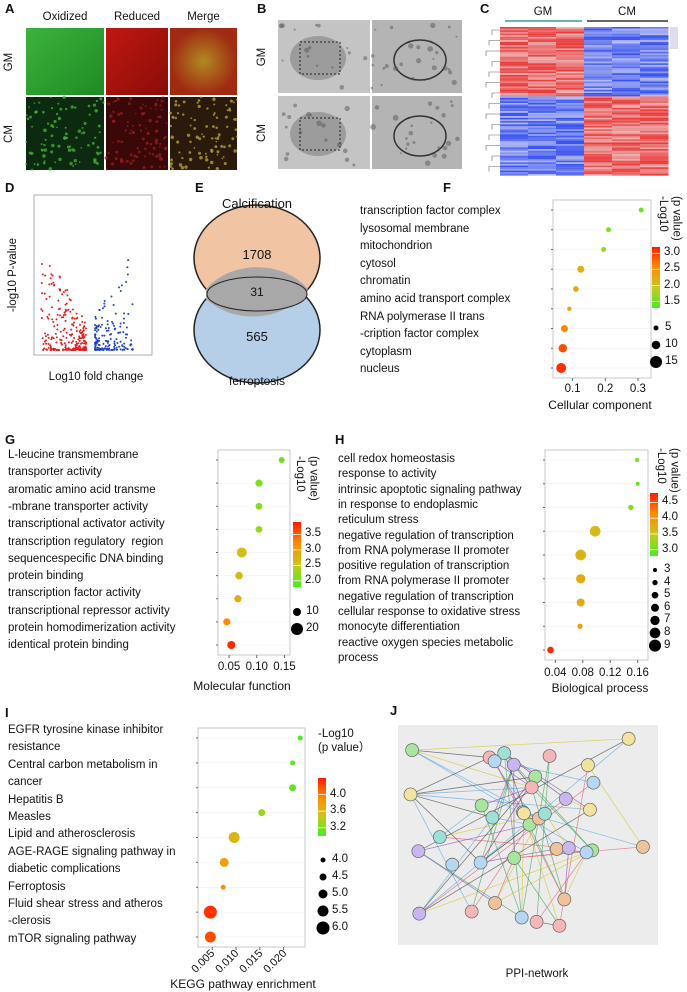 The image size is (687, 992). Describe the element at coordinates (457, 877) in the screenshot. I see `network-edge` at that location.